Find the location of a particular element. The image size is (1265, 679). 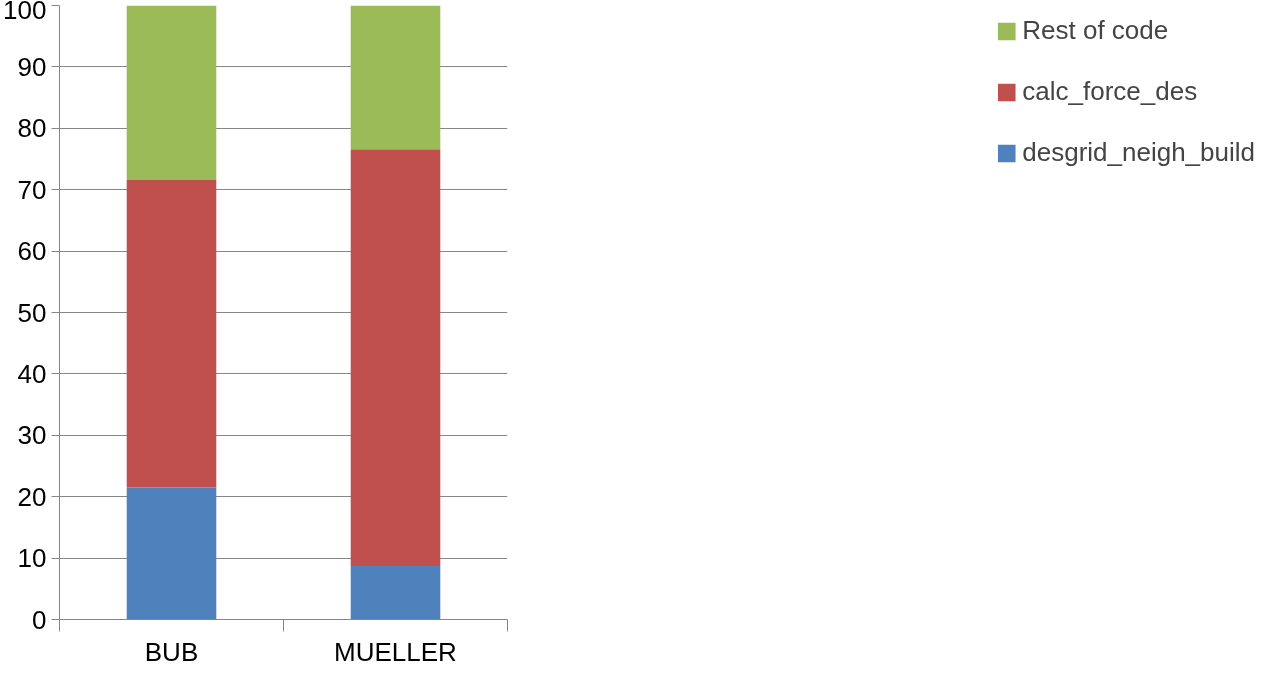

y-tick-label: 0 is located at coordinates (39, 619).